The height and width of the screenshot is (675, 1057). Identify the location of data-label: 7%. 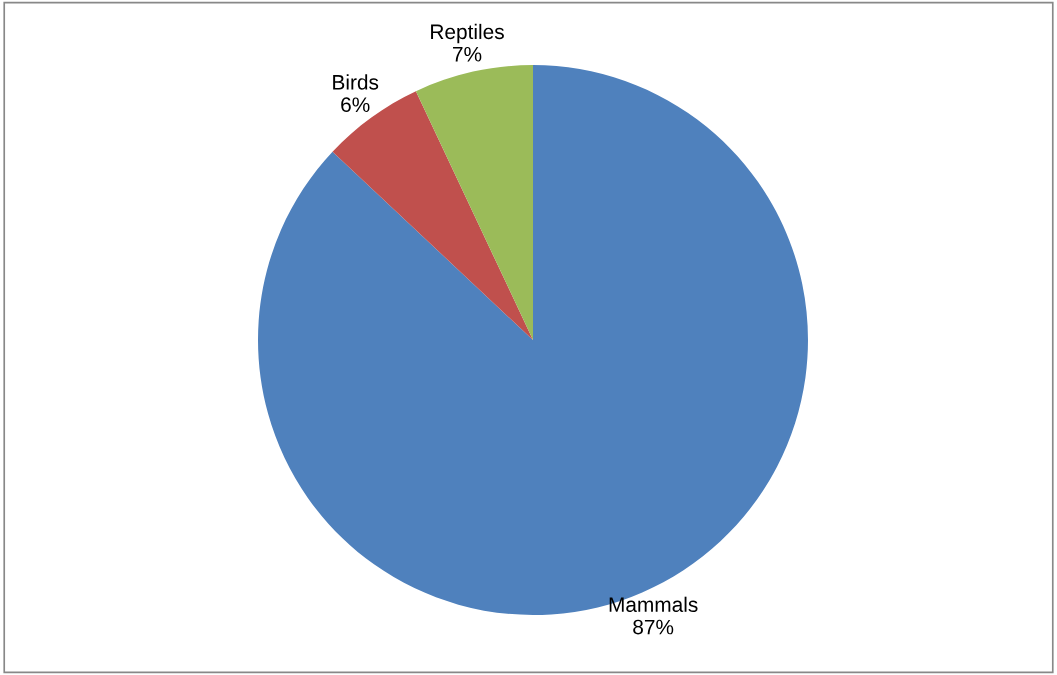
(467, 54).